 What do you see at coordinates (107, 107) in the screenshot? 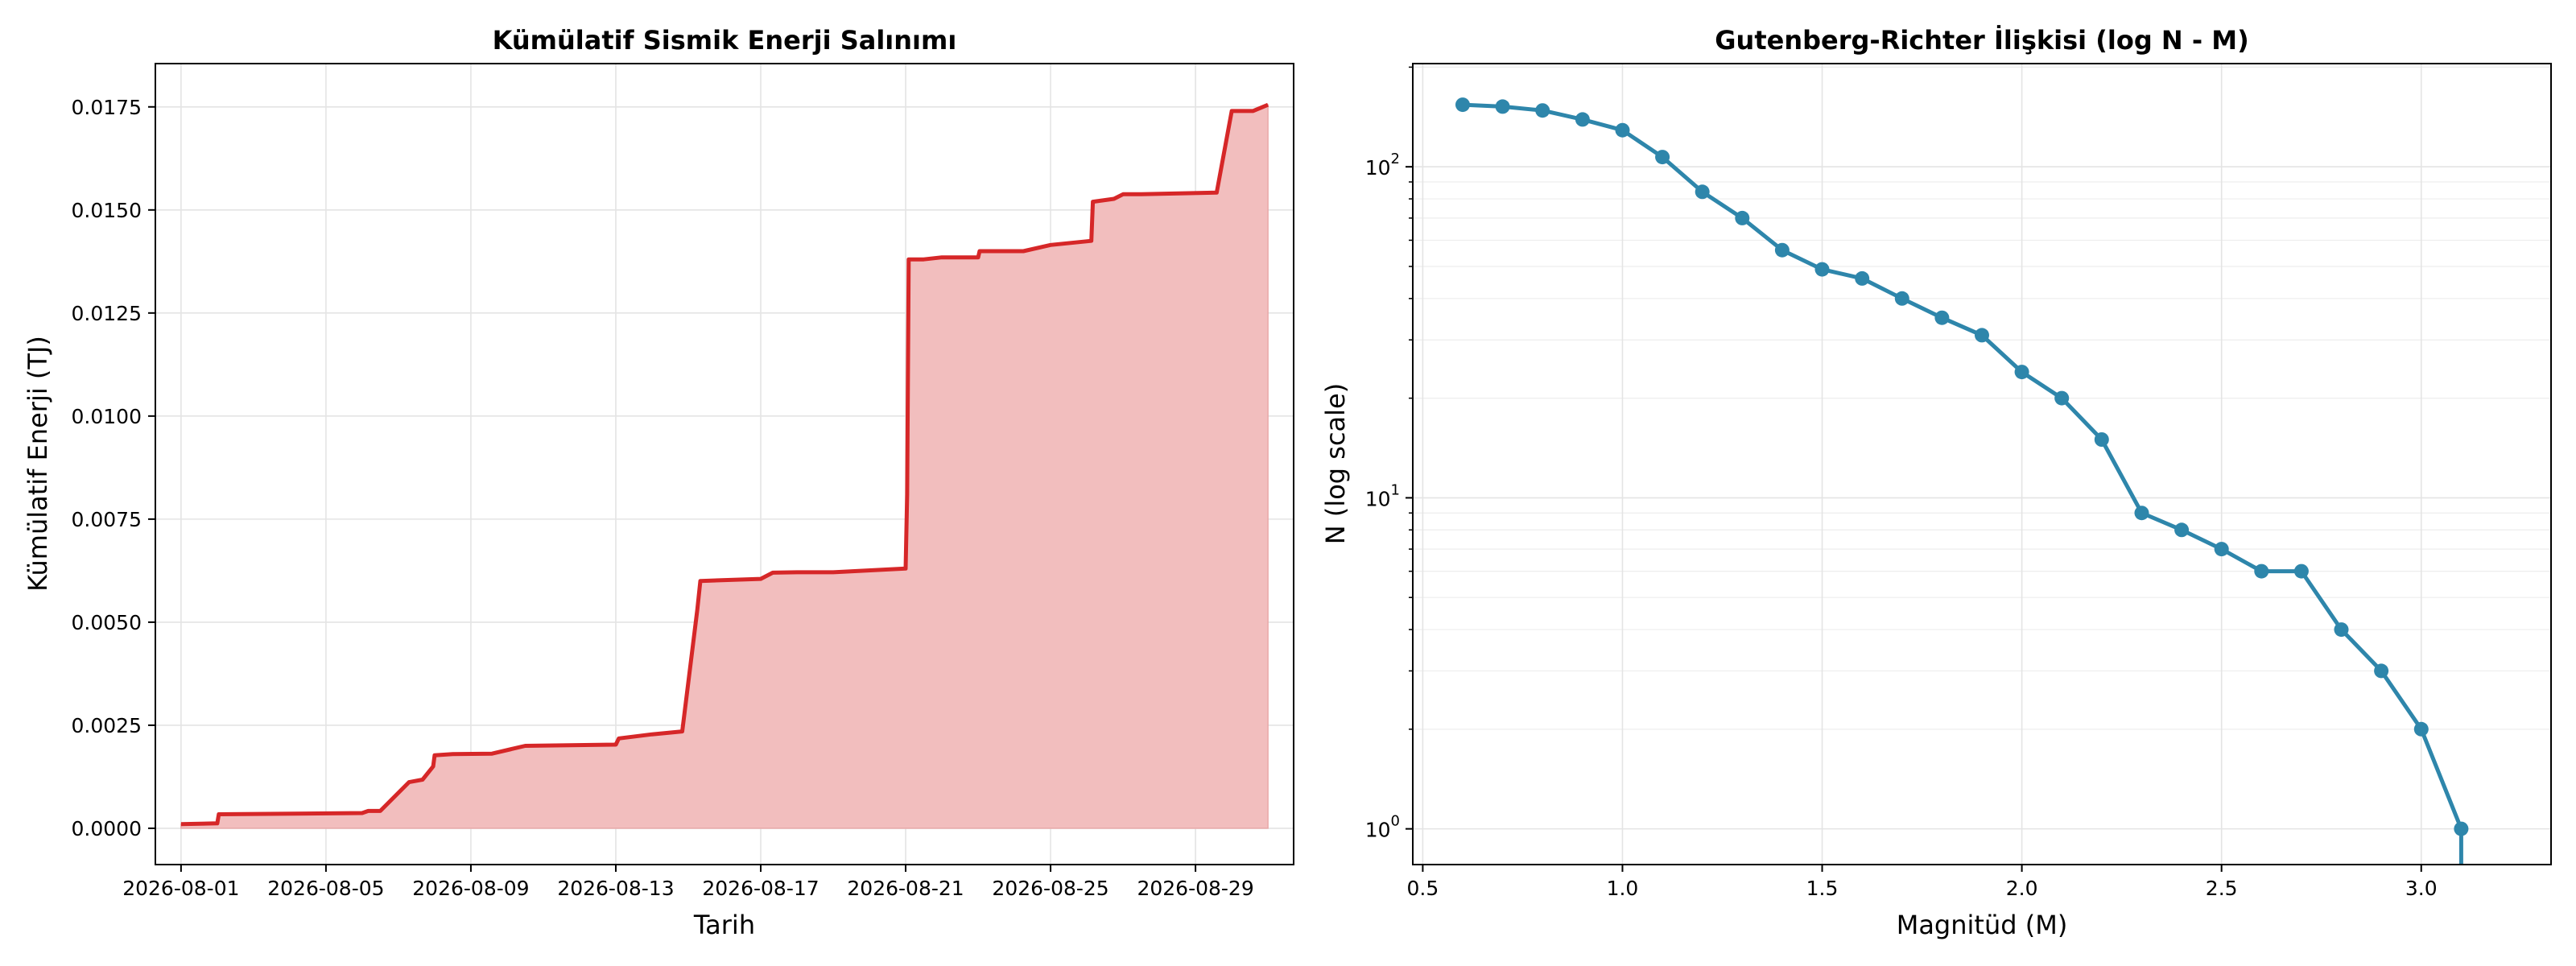
I see `energy-y-tick-label: 0.0175` at bounding box center [107, 107].